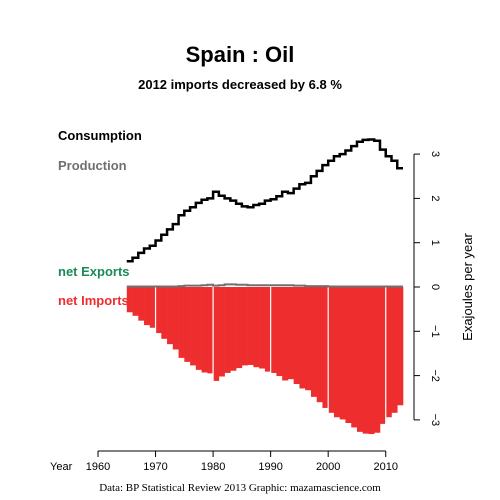 This screenshot has height=500, width=500. I want to click on x-axis: 1960 1970 1980 1990 2000 2010, so click(242, 461).